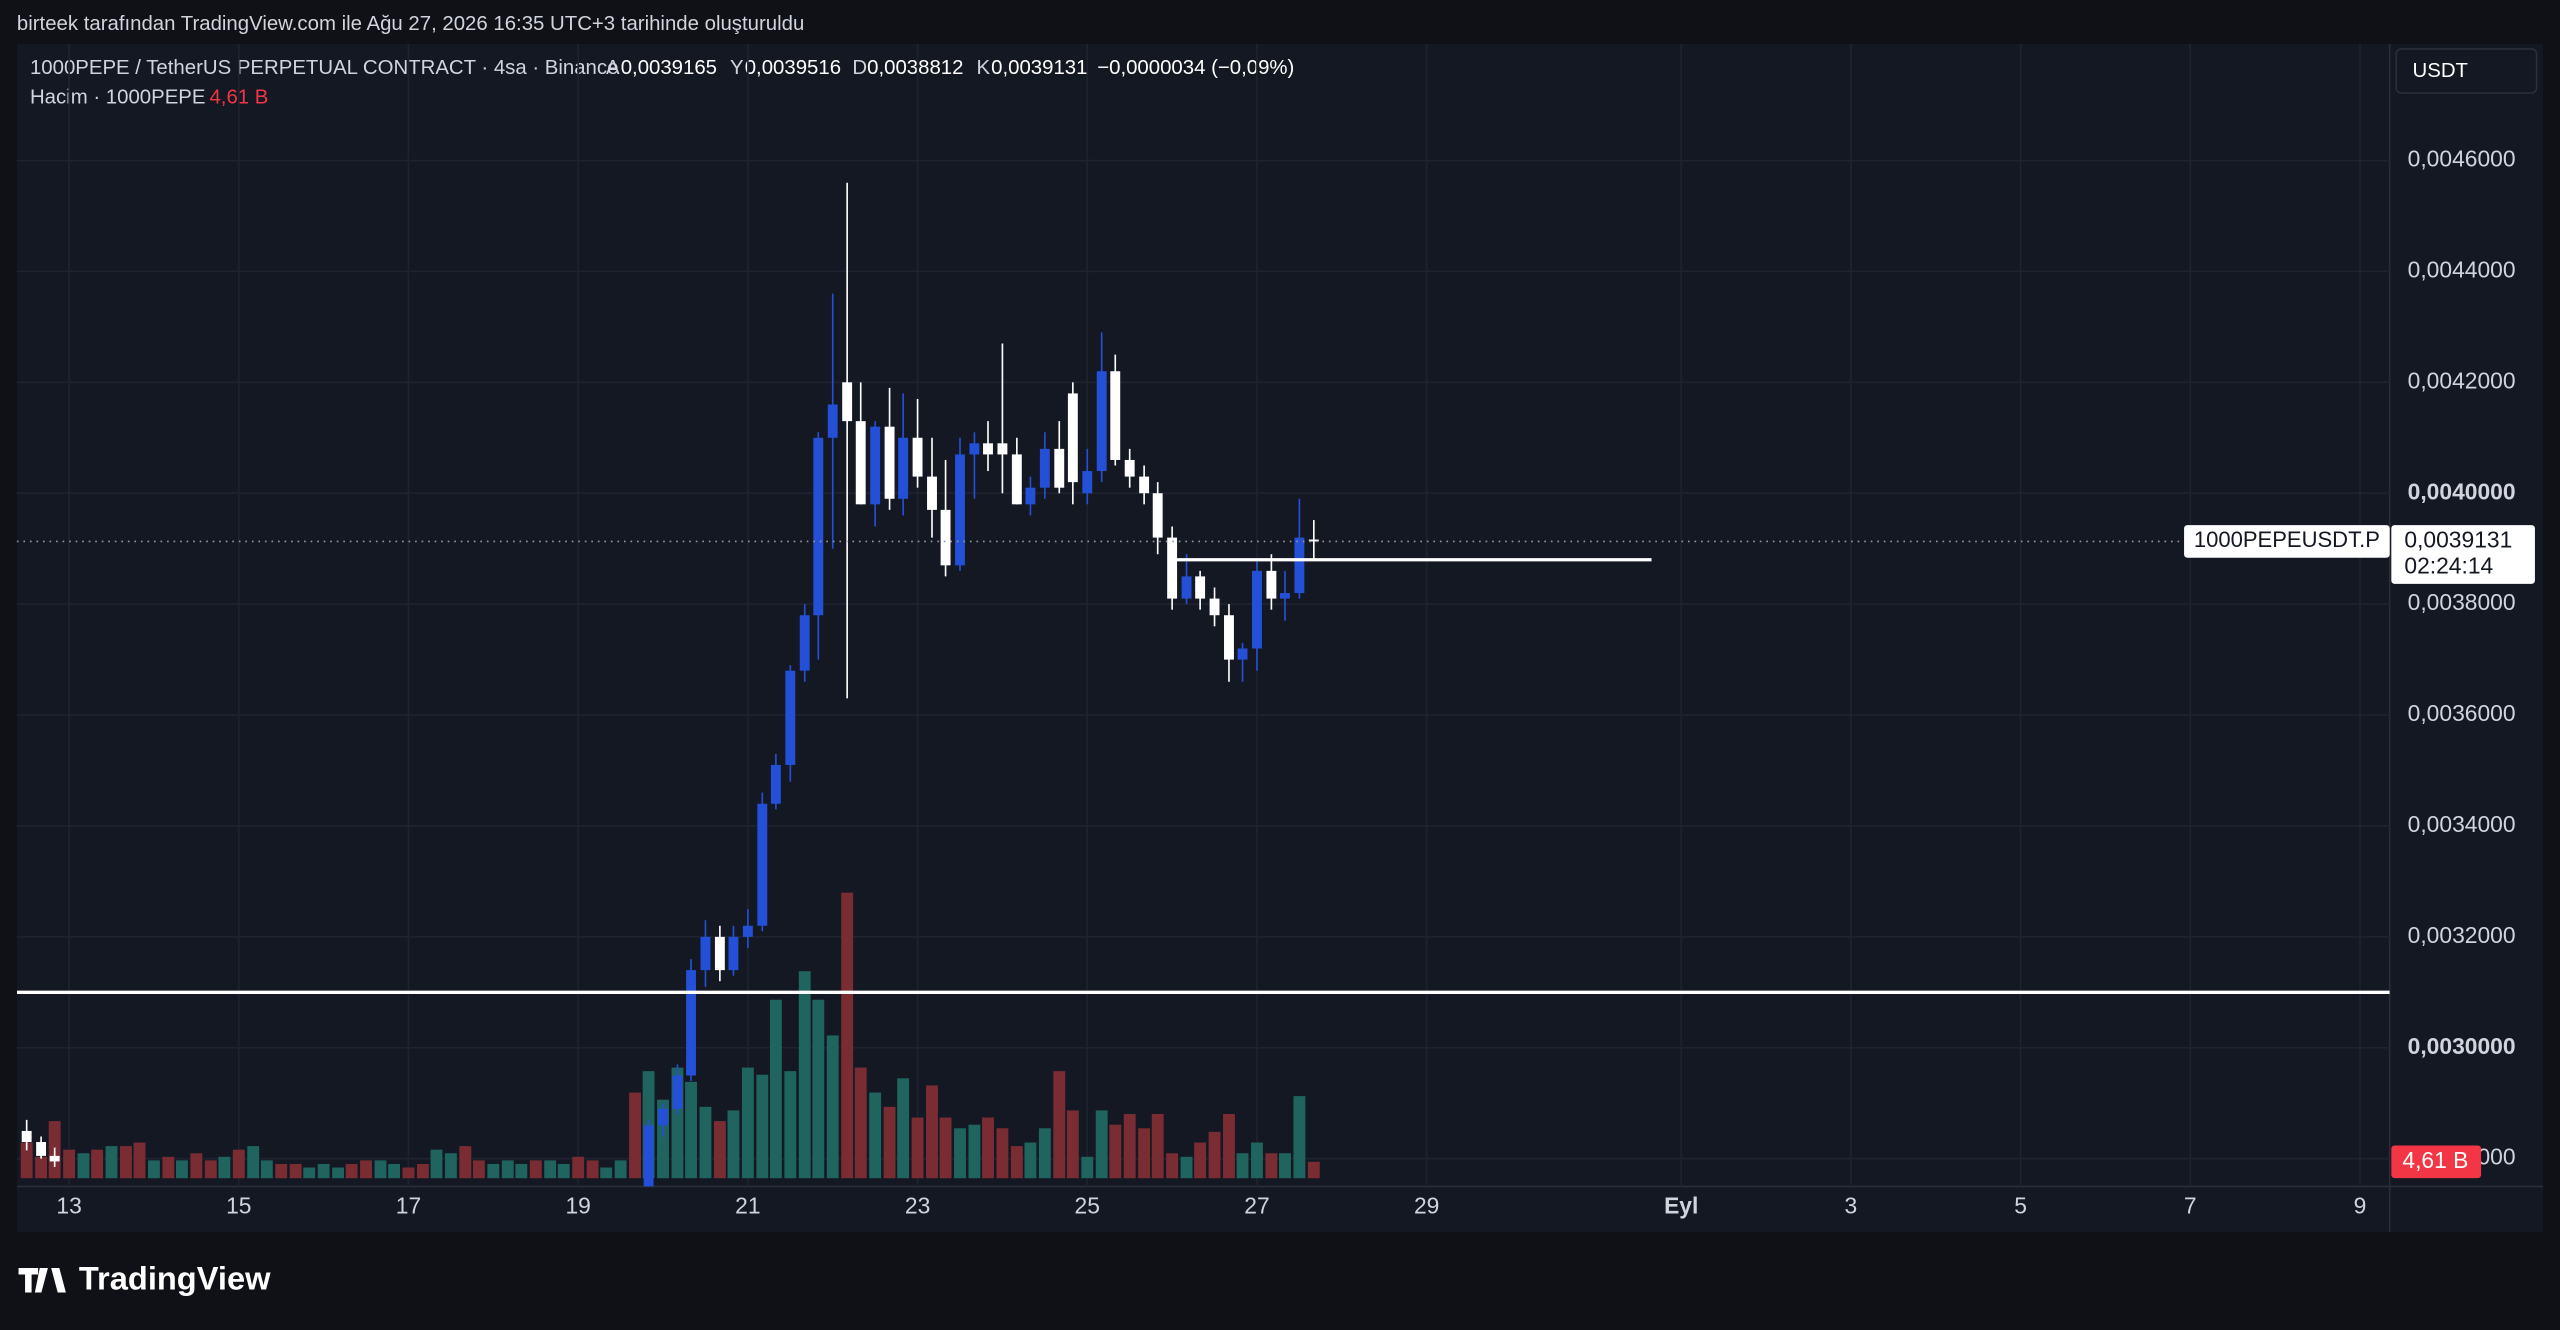  I want to click on y-tick-label: 0,0030000, so click(2462, 1046).